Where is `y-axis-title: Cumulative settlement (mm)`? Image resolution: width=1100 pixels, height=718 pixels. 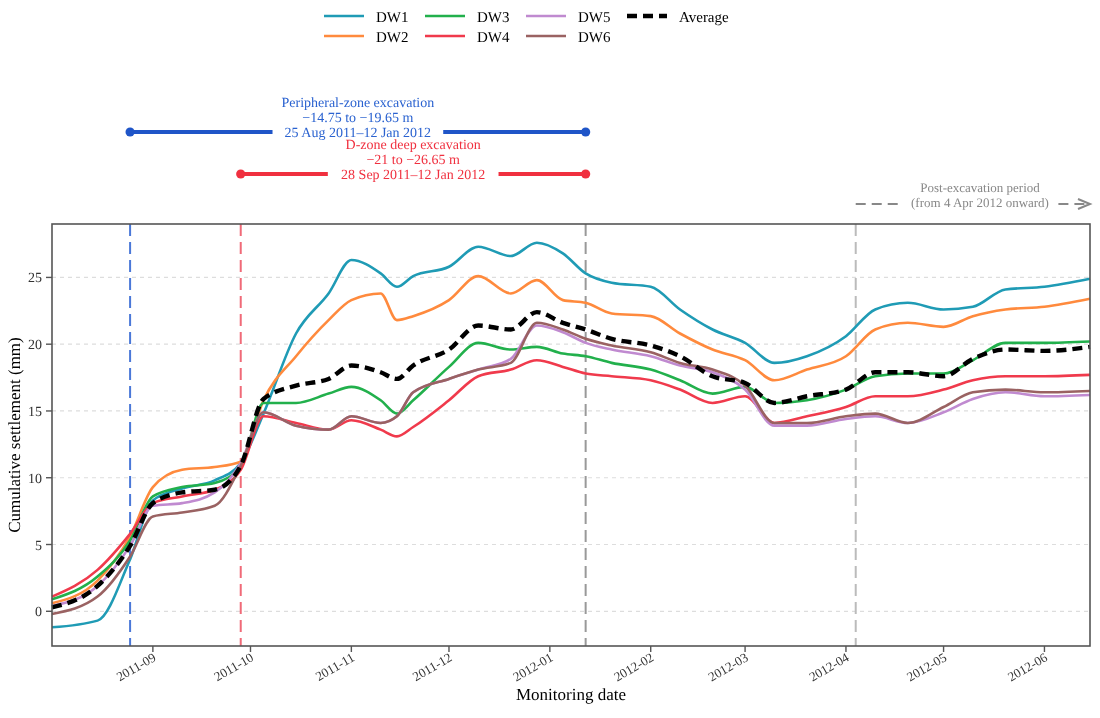 y-axis-title: Cumulative settlement (mm) is located at coordinates (14, 434).